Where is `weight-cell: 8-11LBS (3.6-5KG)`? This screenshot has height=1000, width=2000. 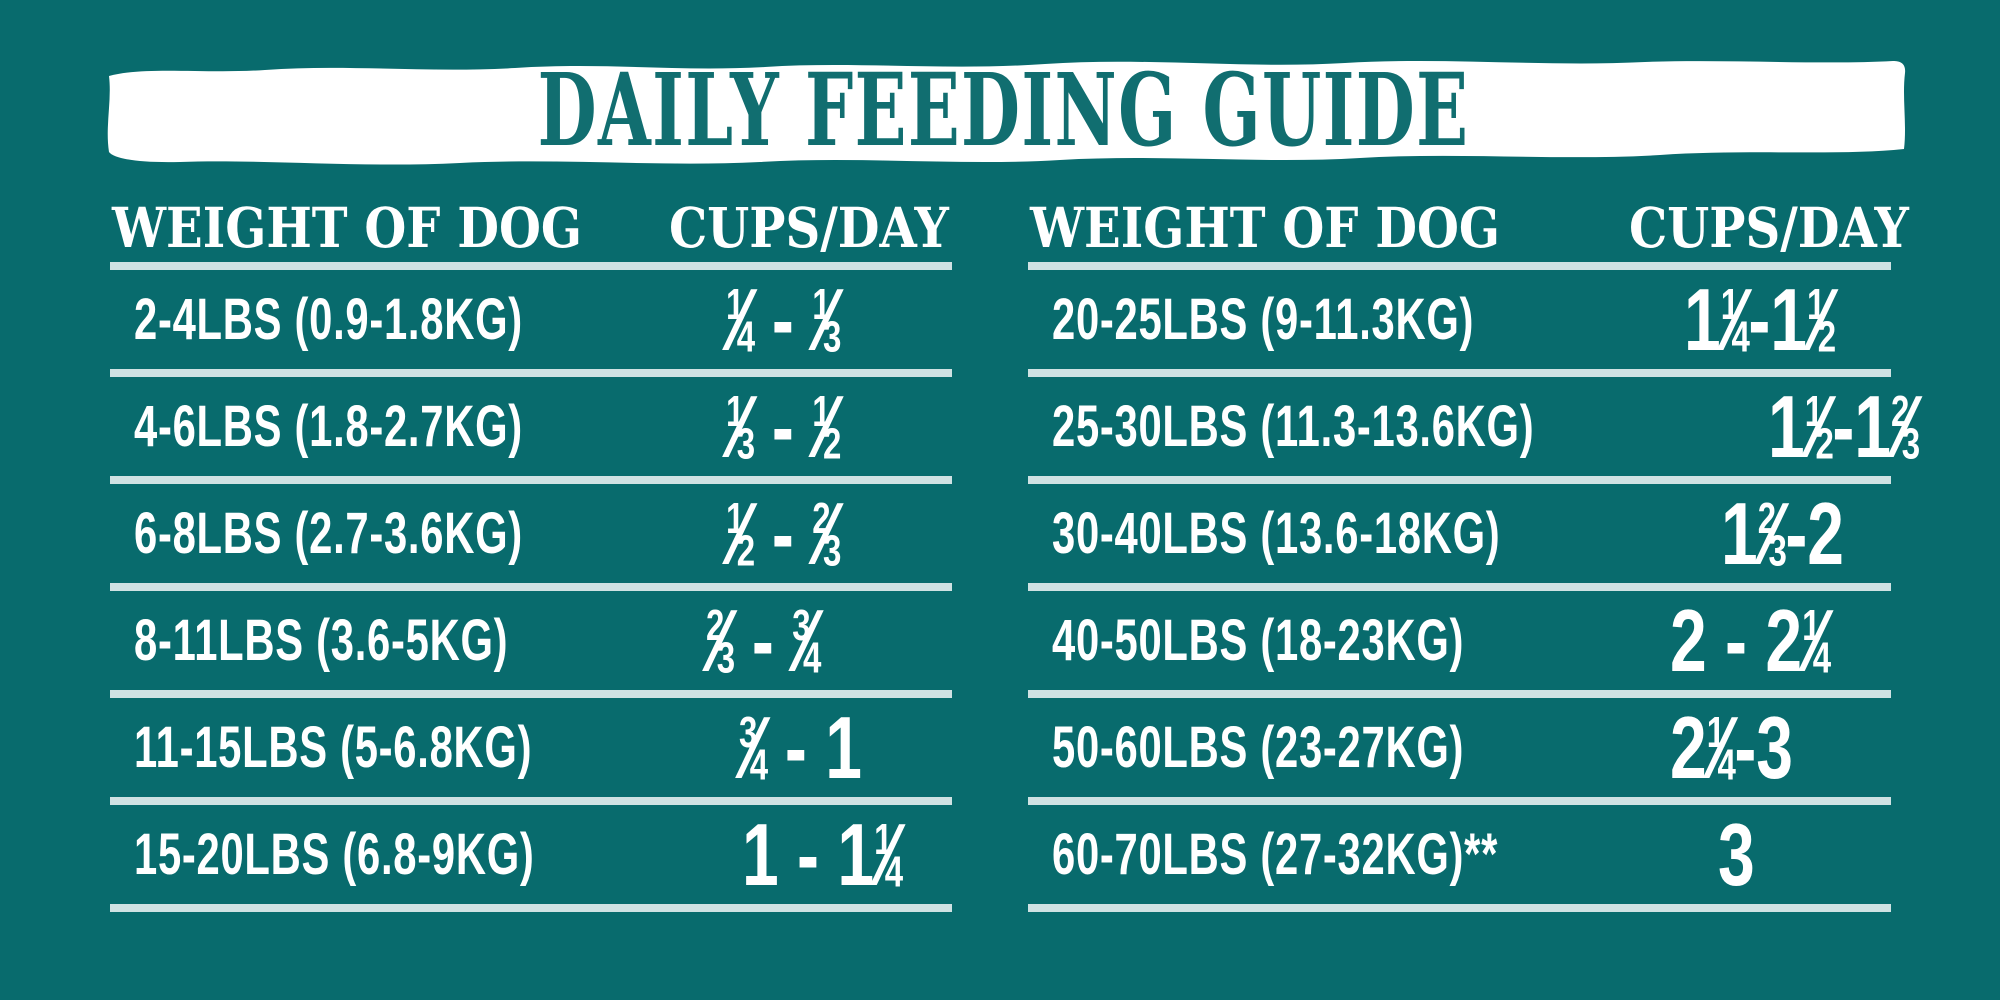 weight-cell: 8-11LBS (3.6-5KG) is located at coordinates (382, 640).